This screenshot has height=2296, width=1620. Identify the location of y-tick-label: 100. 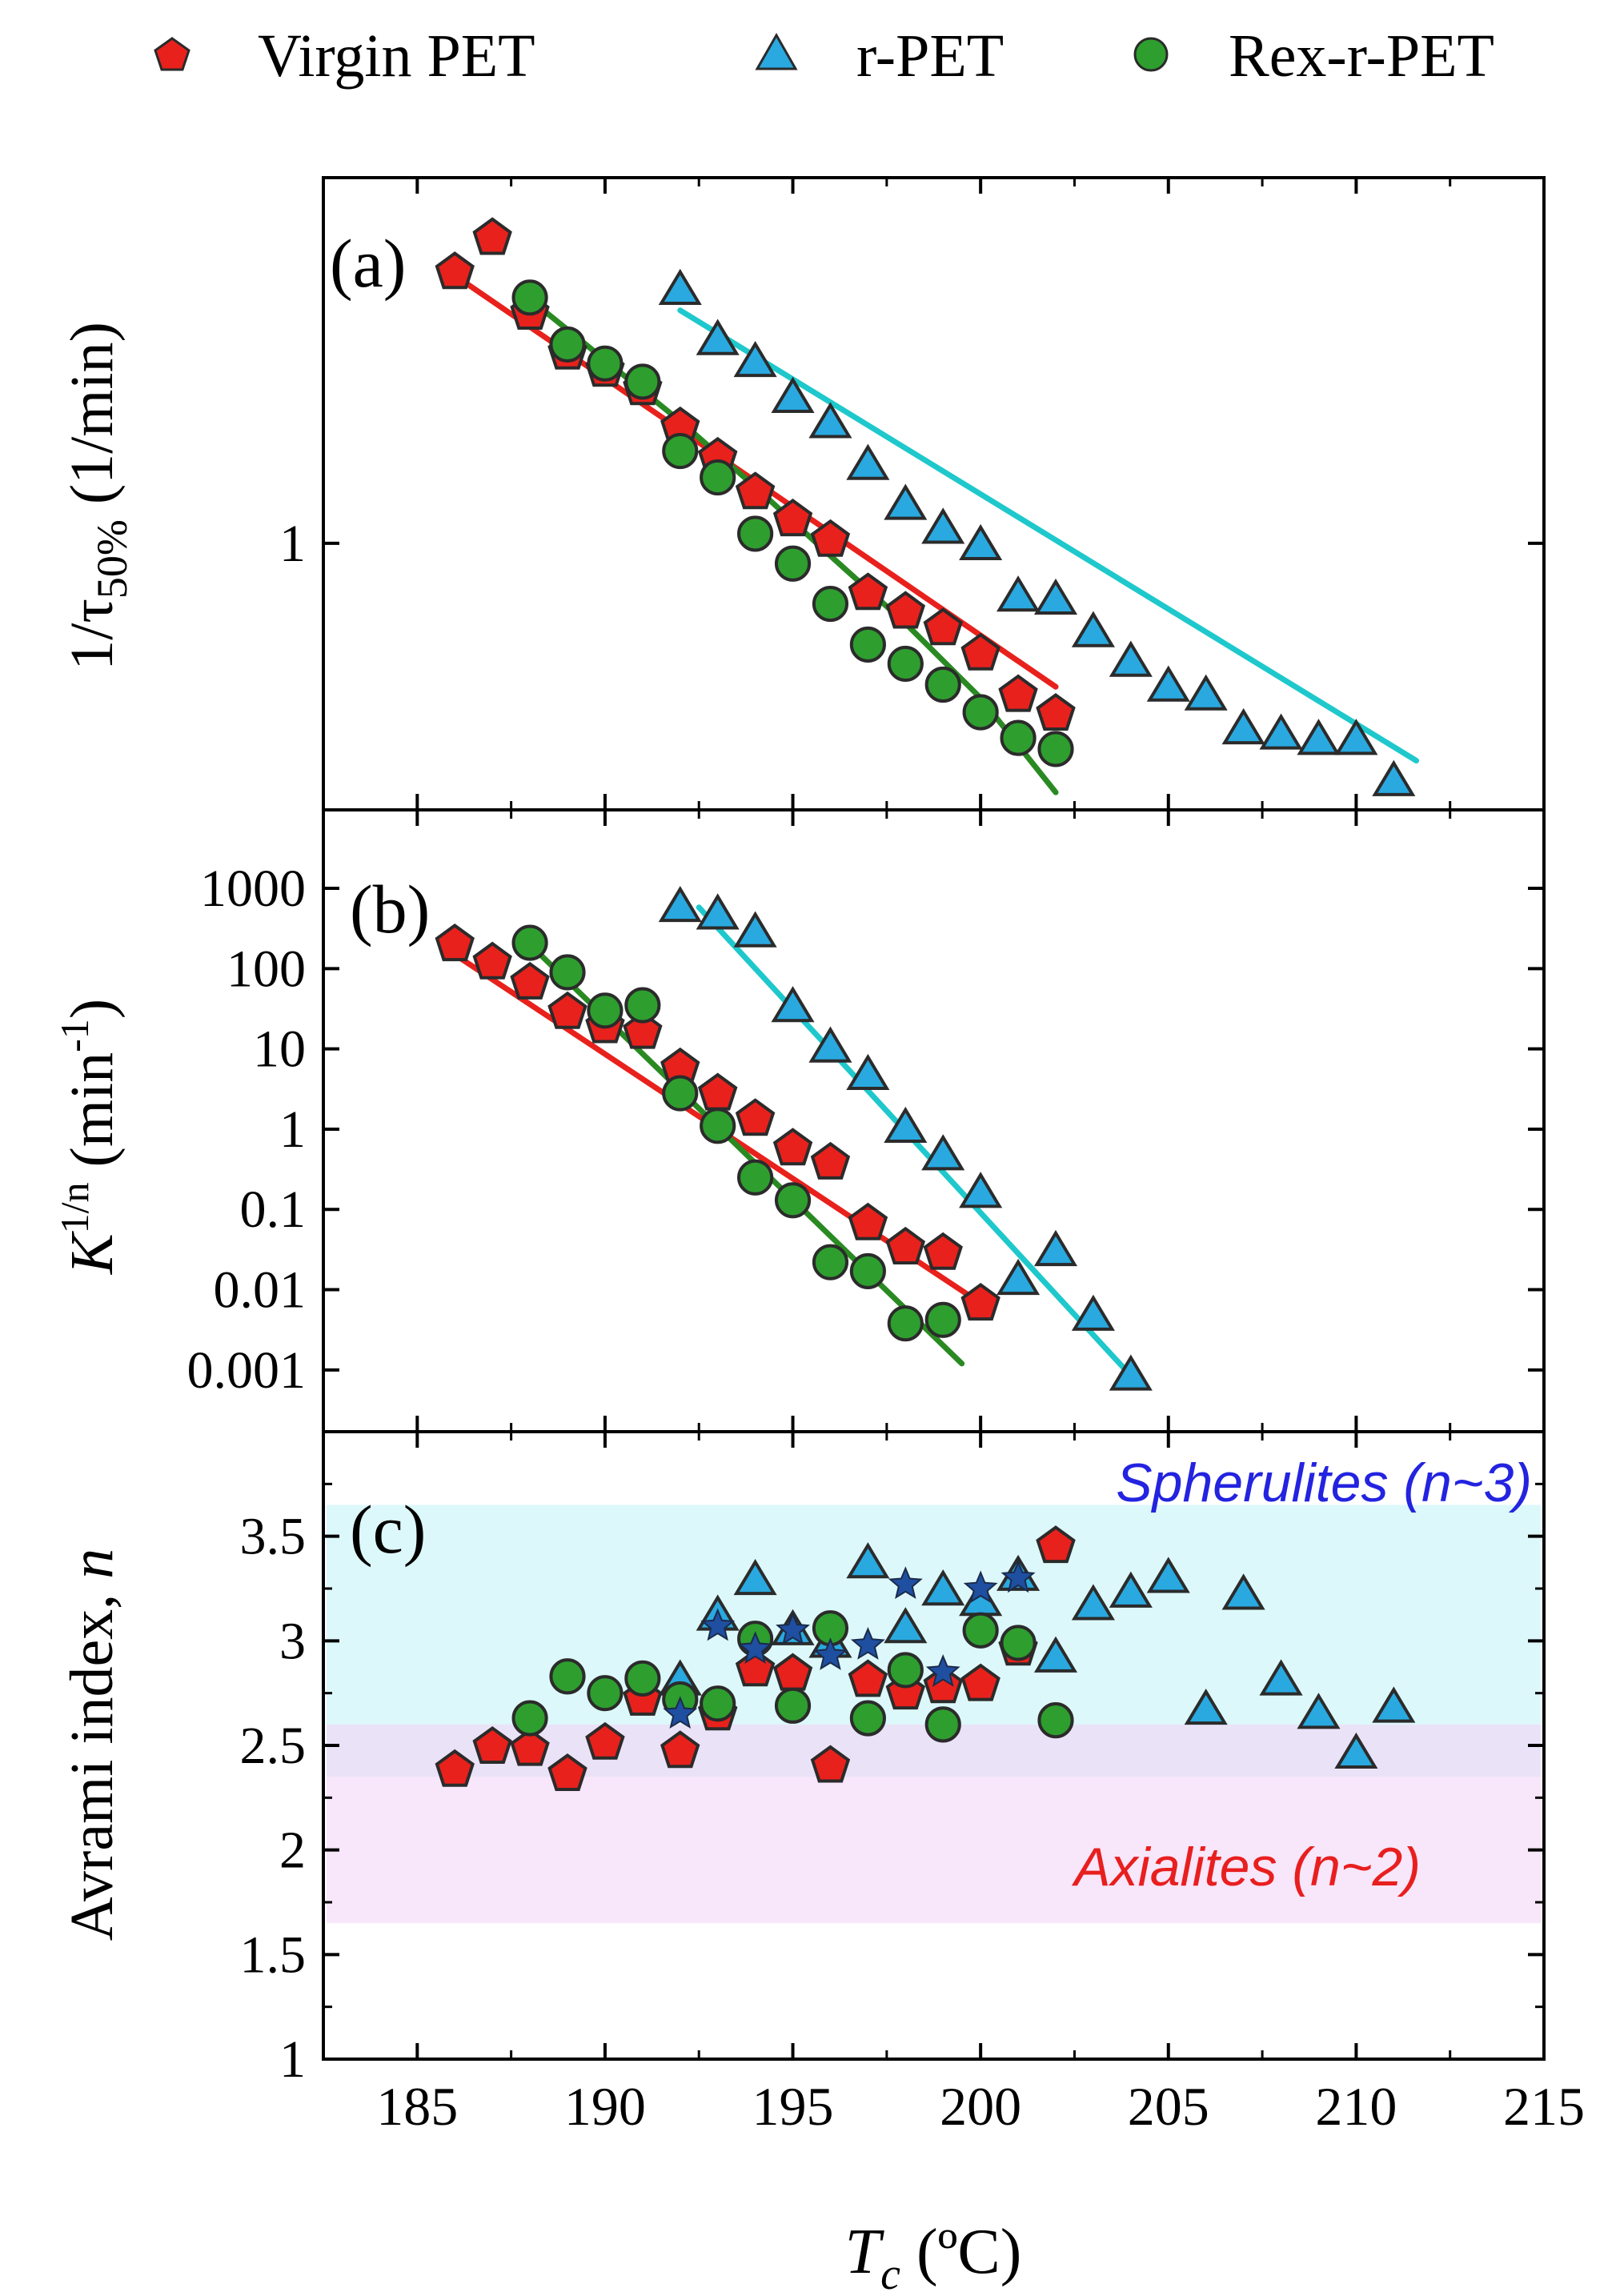
(266, 969).